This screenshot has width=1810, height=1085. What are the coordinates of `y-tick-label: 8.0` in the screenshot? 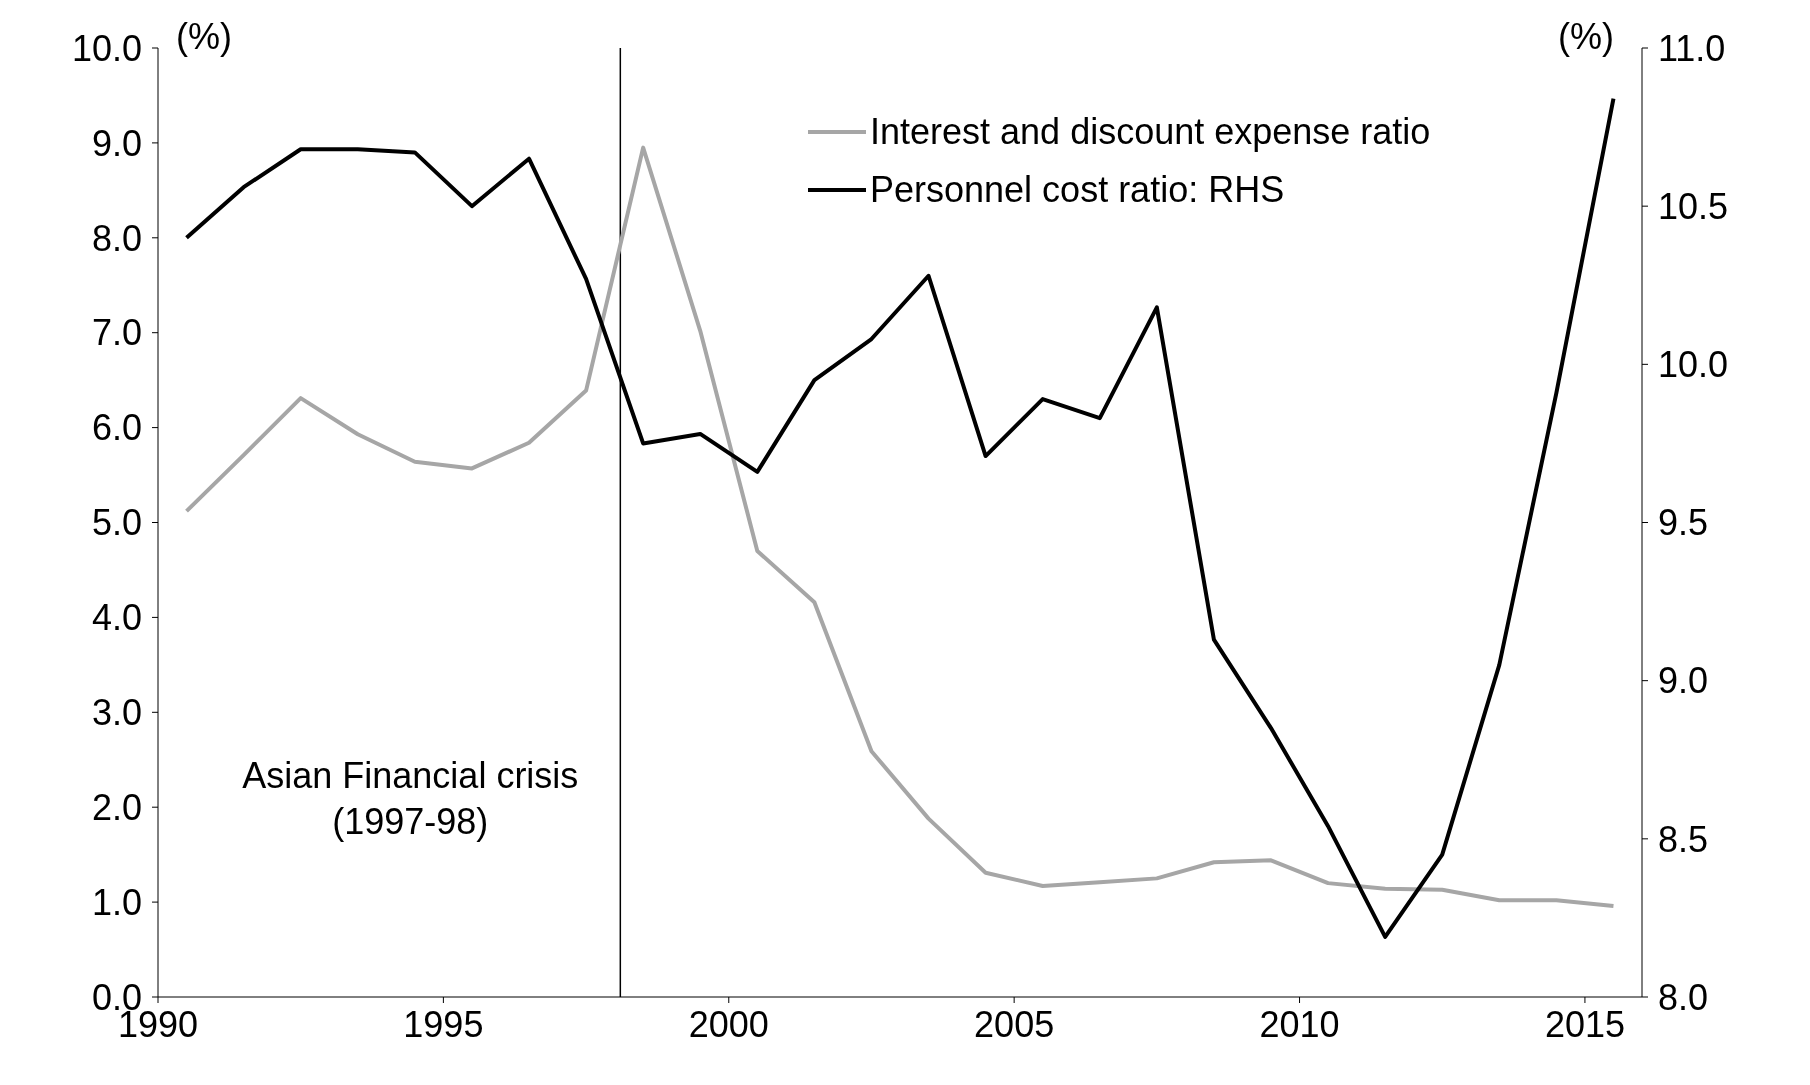 It's located at (116, 238).